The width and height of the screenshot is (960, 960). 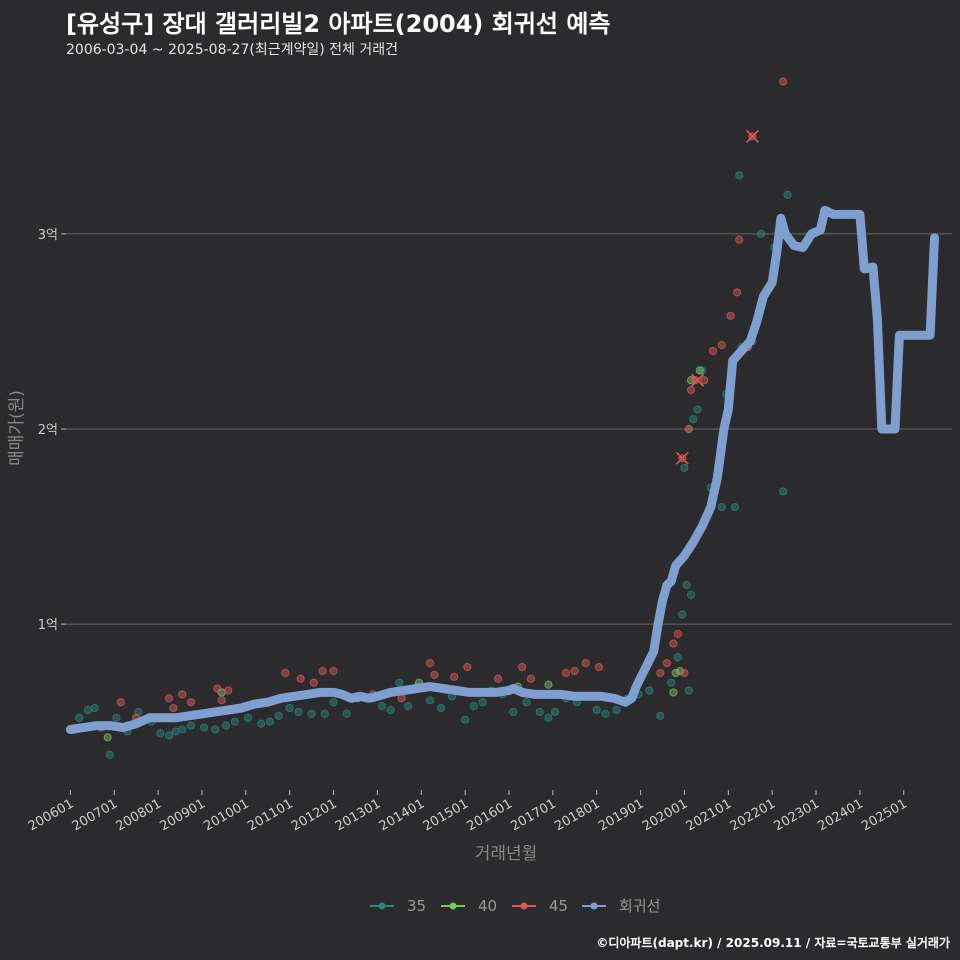 I want to click on x-tick-label: 200601, so click(x=51, y=815).